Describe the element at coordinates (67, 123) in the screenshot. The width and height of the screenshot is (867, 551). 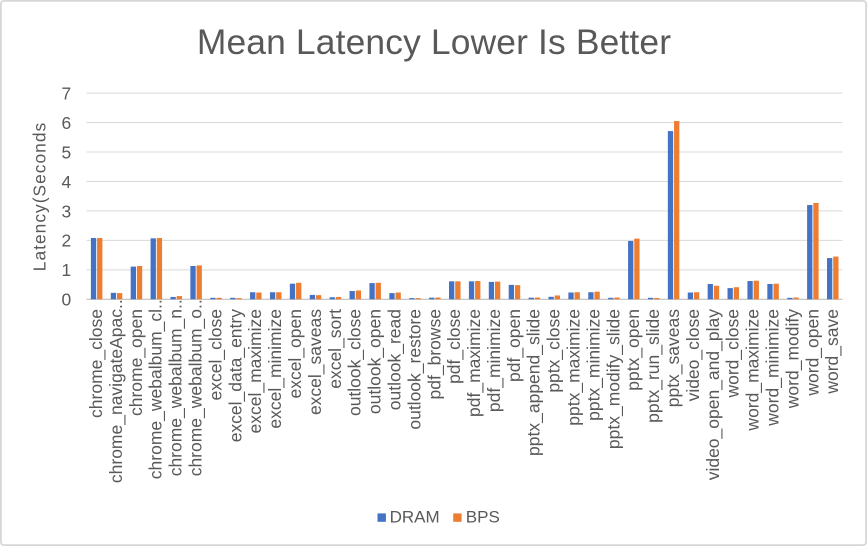
I see `svg-text: 6` at that location.